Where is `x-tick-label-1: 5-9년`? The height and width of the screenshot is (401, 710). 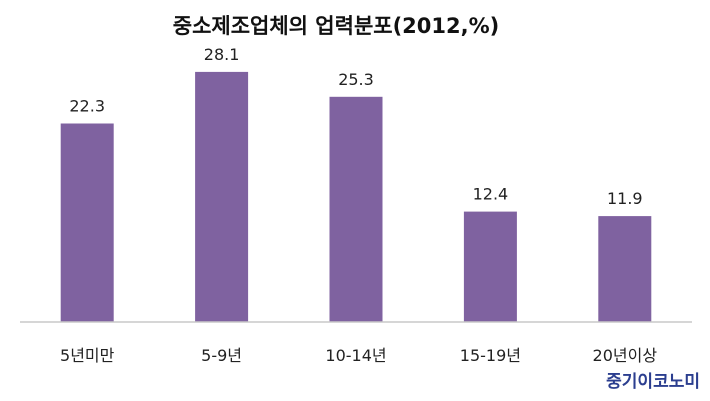
x-tick-label-1: 5-9년 is located at coordinates (221, 355).